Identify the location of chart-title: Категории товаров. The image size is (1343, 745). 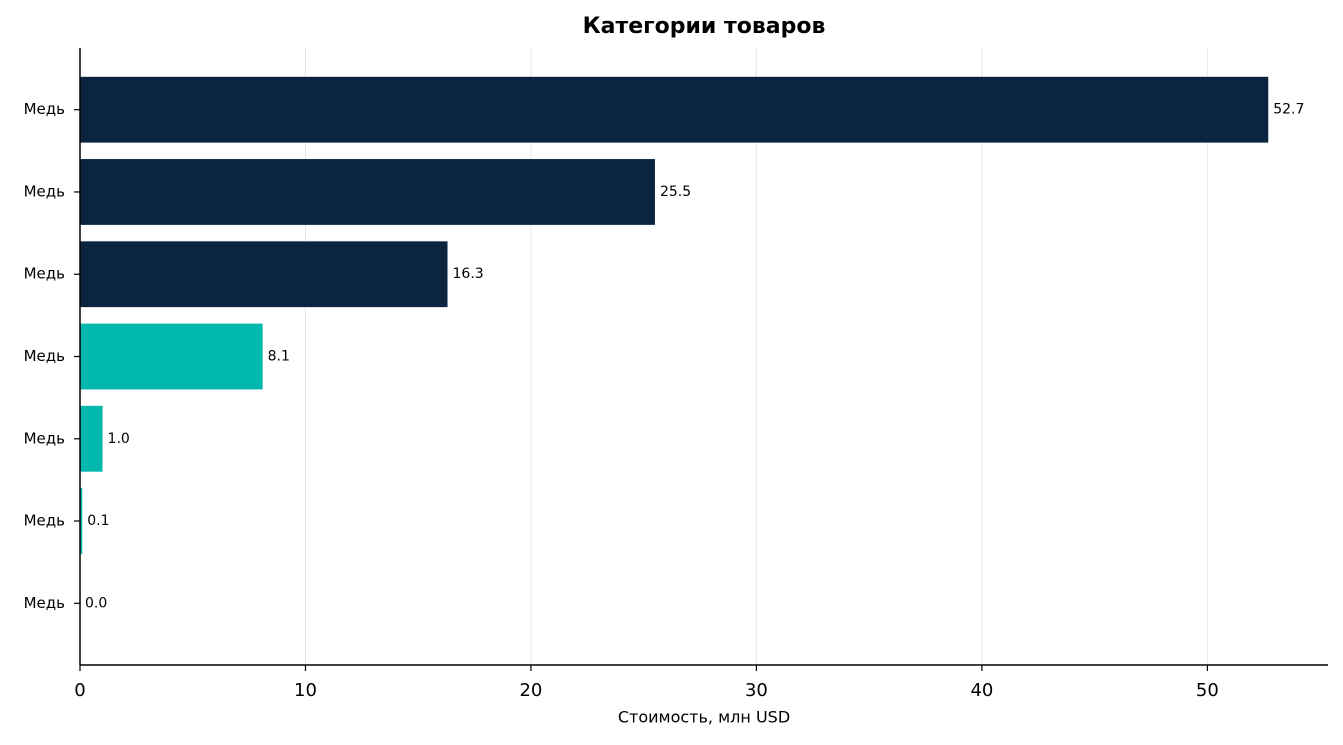
(704, 26).